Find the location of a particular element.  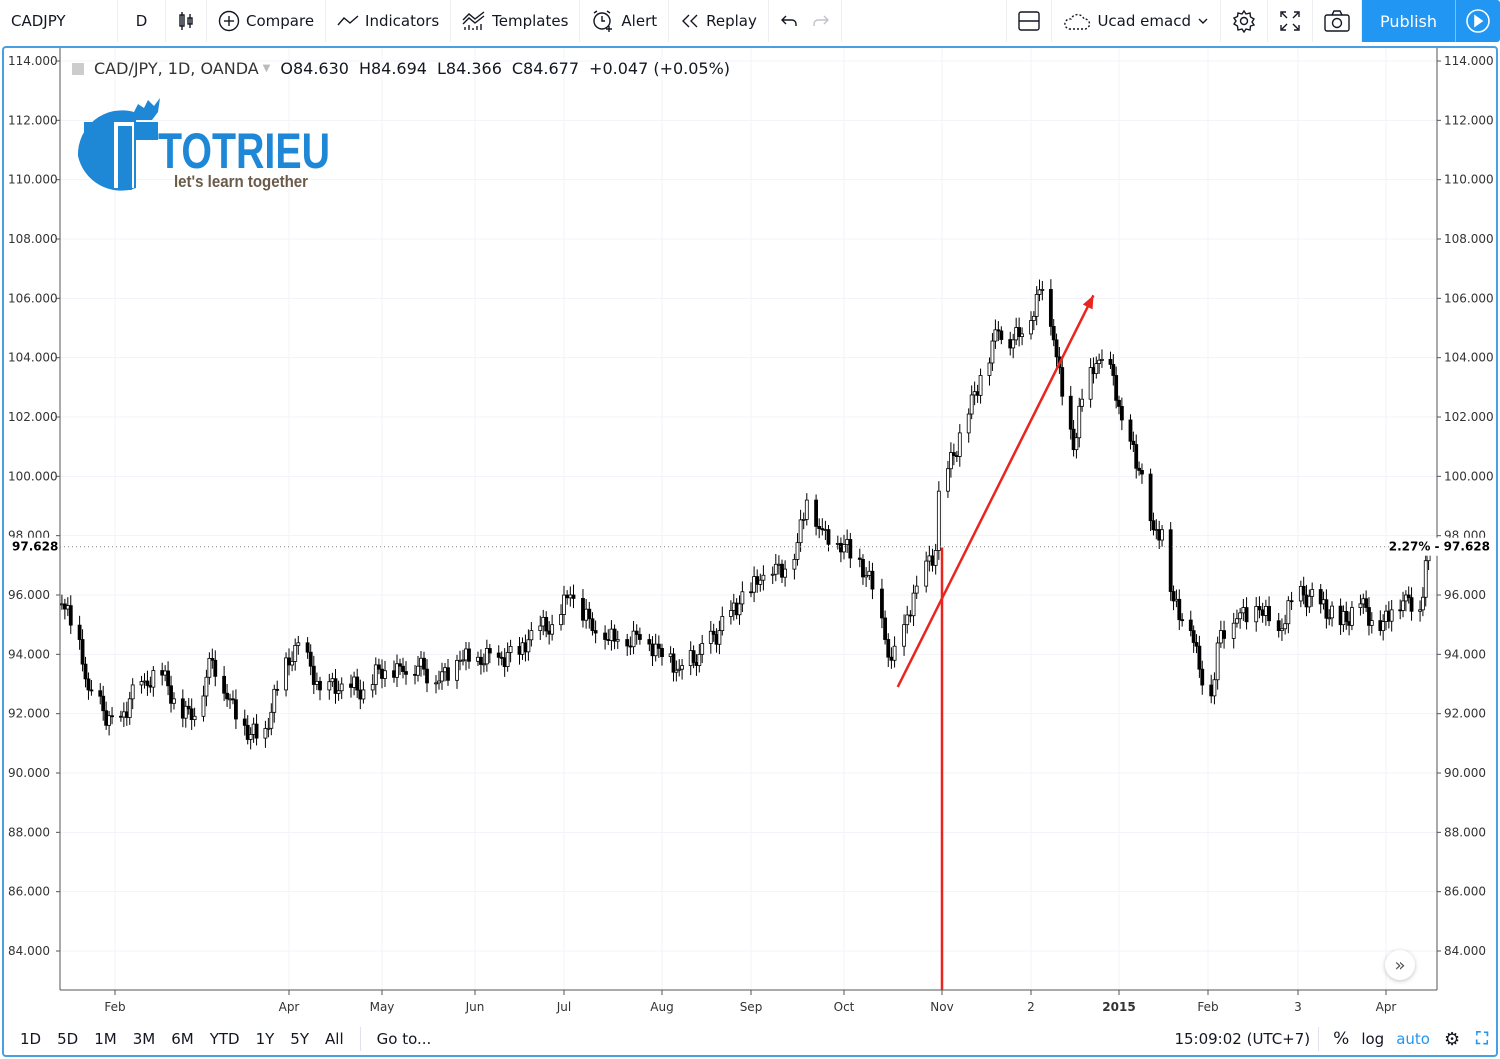

range-ytd: YTD is located at coordinates (224, 1039).